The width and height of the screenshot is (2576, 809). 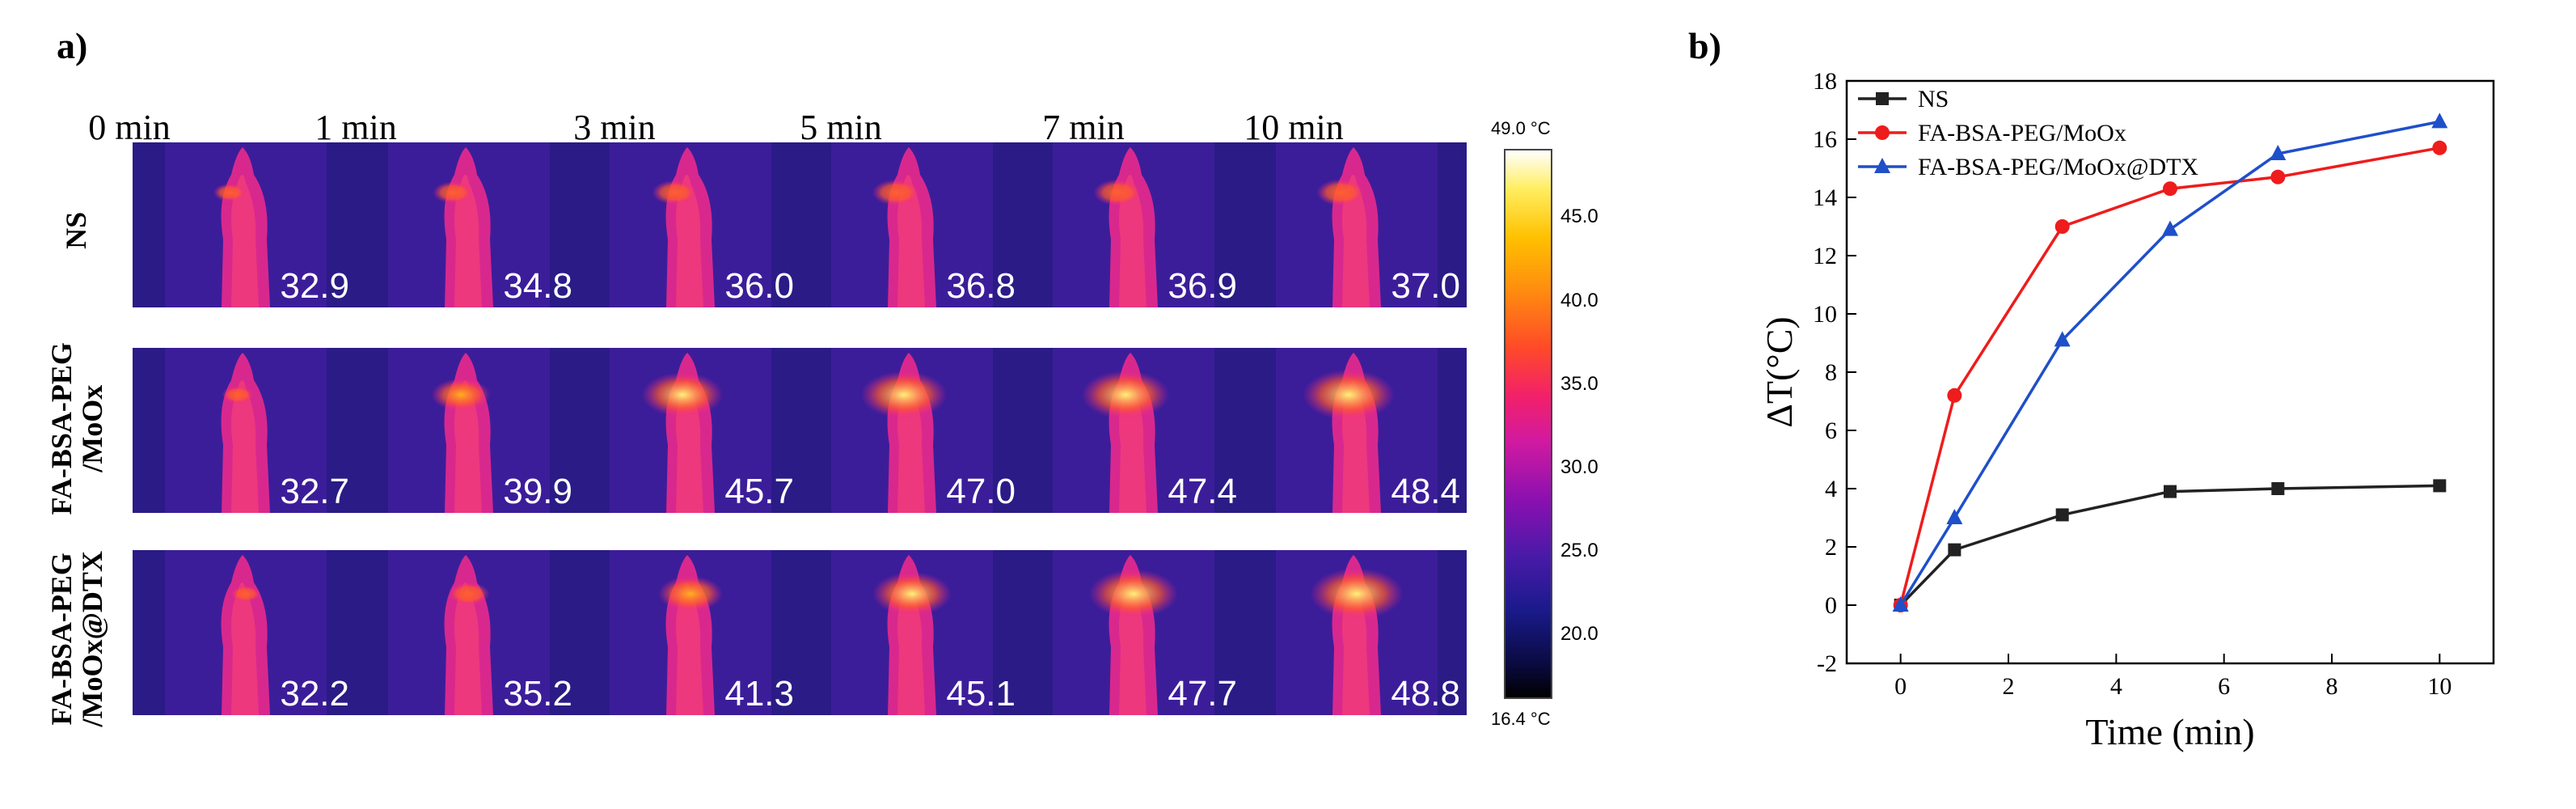 What do you see at coordinates (759, 694) in the screenshot?
I see `temperature-readout: 41.3` at bounding box center [759, 694].